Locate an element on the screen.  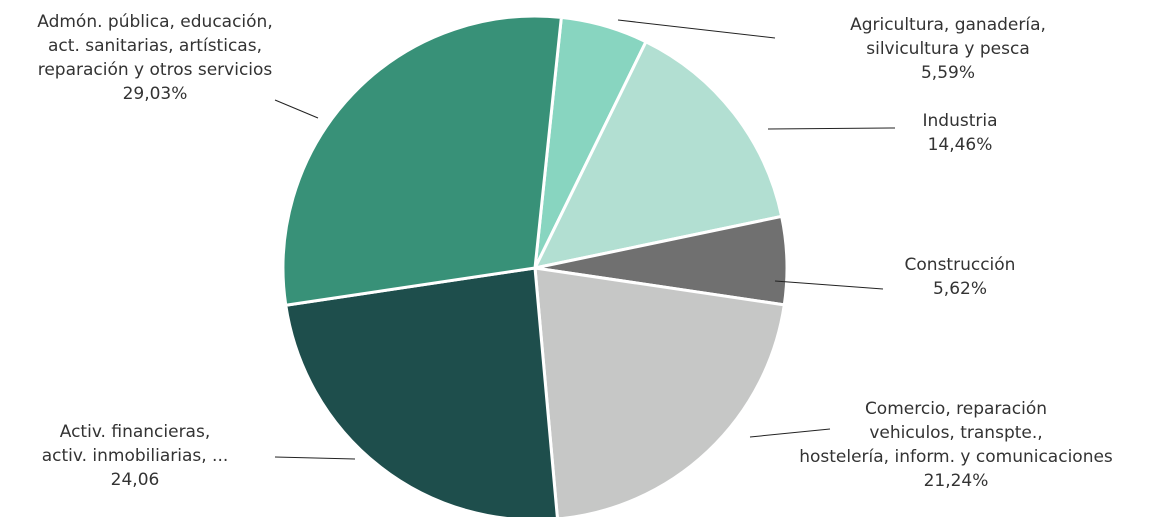
slice-label: silvicultura y pesca is located at coordinates (948, 49).